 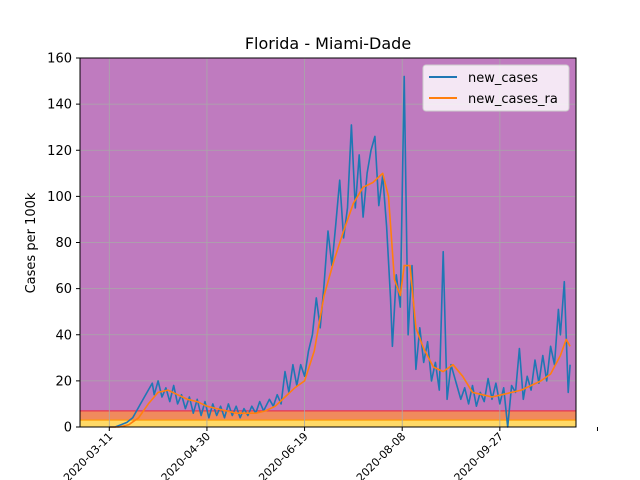 What do you see at coordinates (88, 455) in the screenshot?
I see `x-tick-label-0: 2020-03-11` at bounding box center [88, 455].